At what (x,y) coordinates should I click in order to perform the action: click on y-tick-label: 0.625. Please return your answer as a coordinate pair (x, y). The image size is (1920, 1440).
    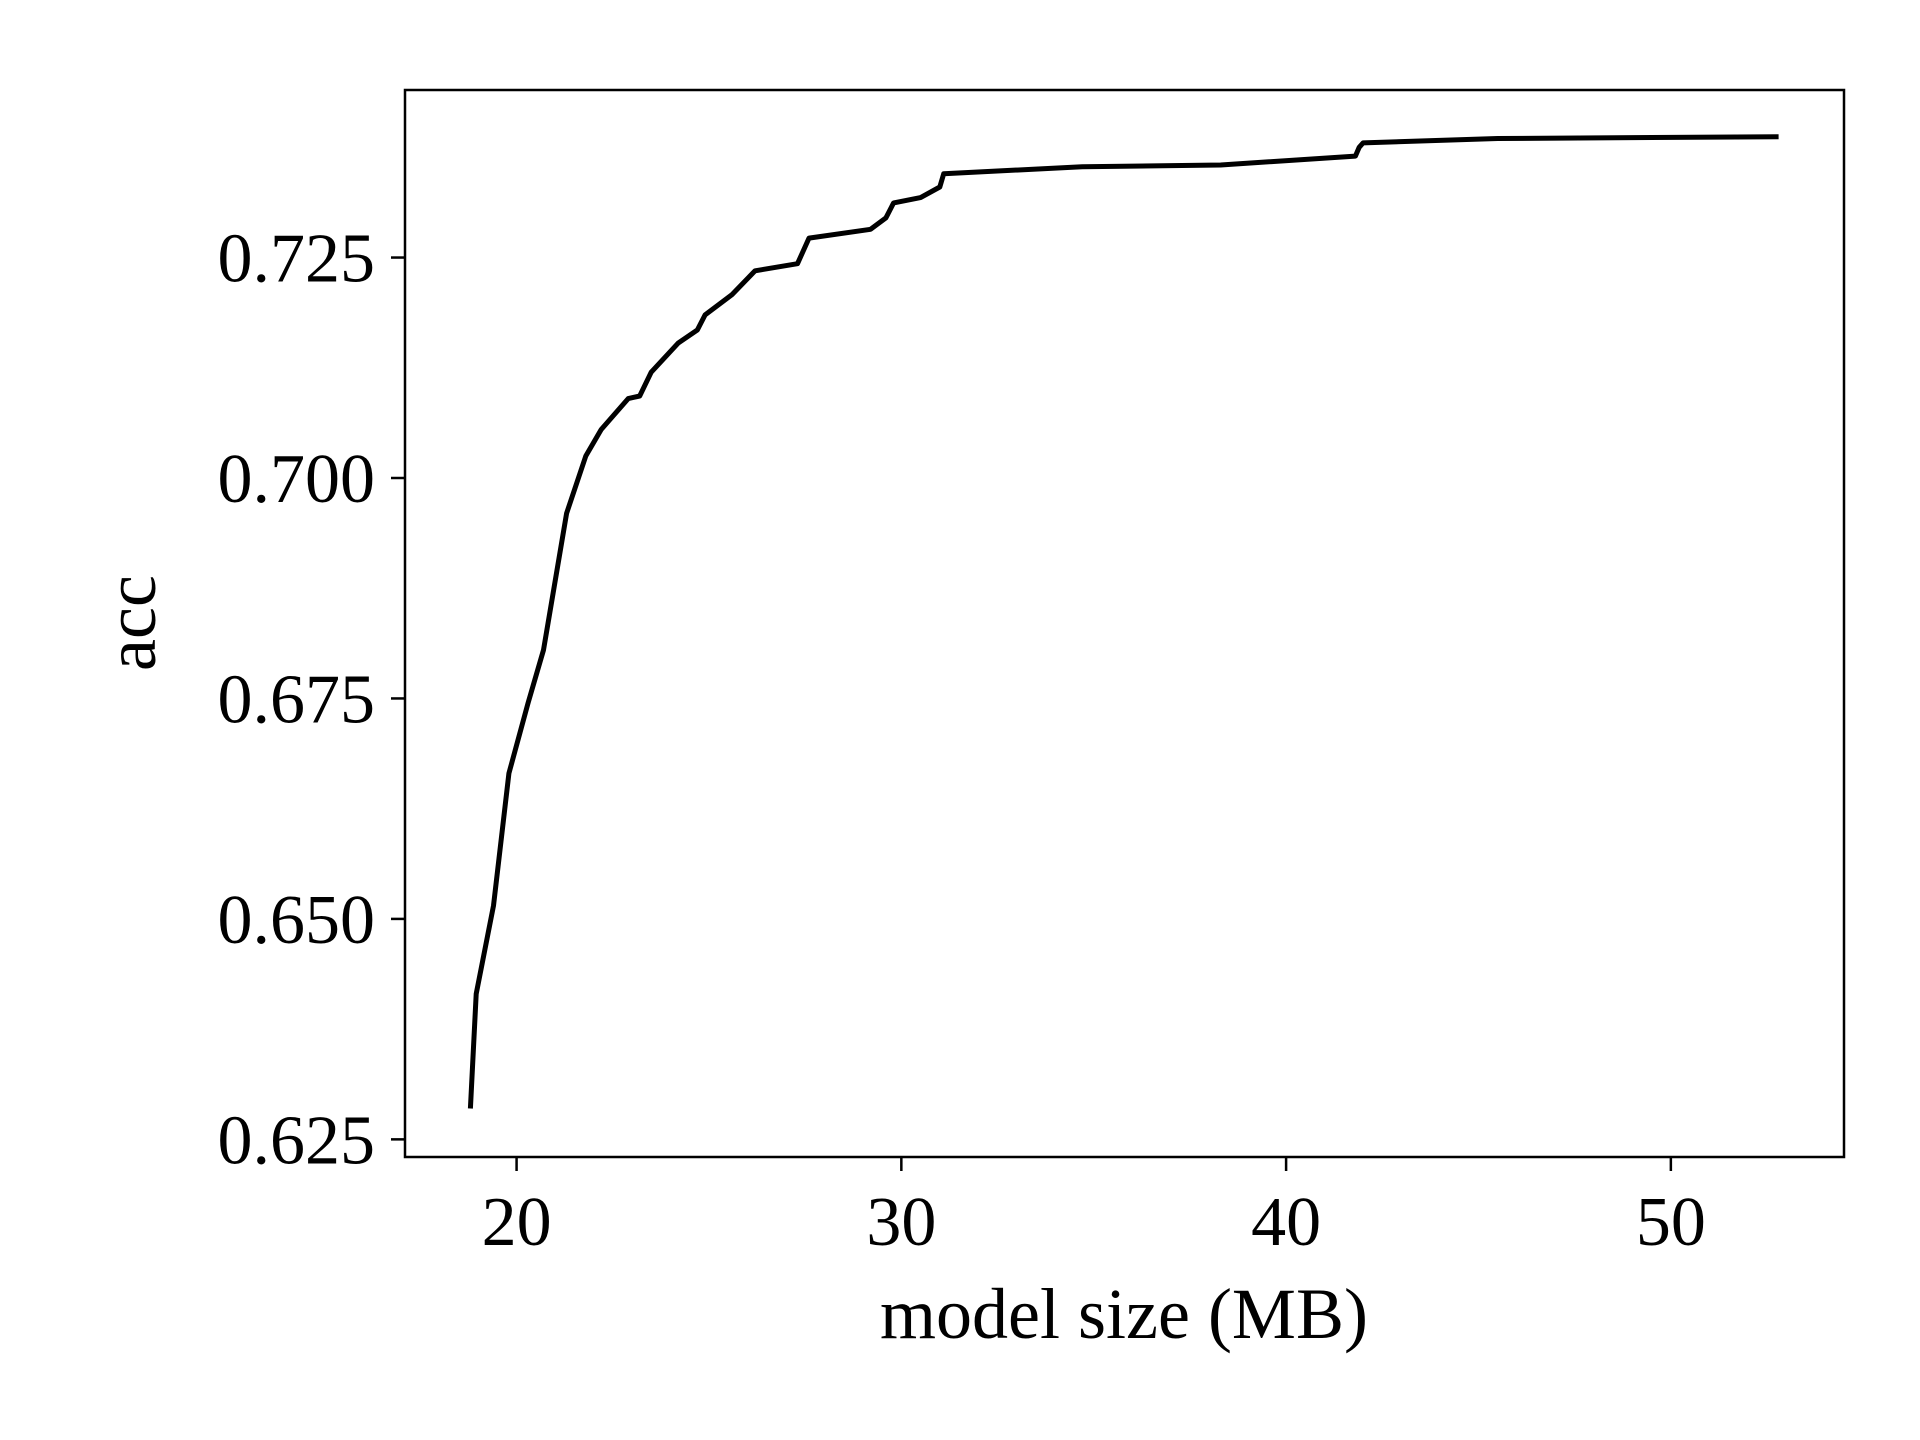
    Looking at the image, I should click on (297, 1140).